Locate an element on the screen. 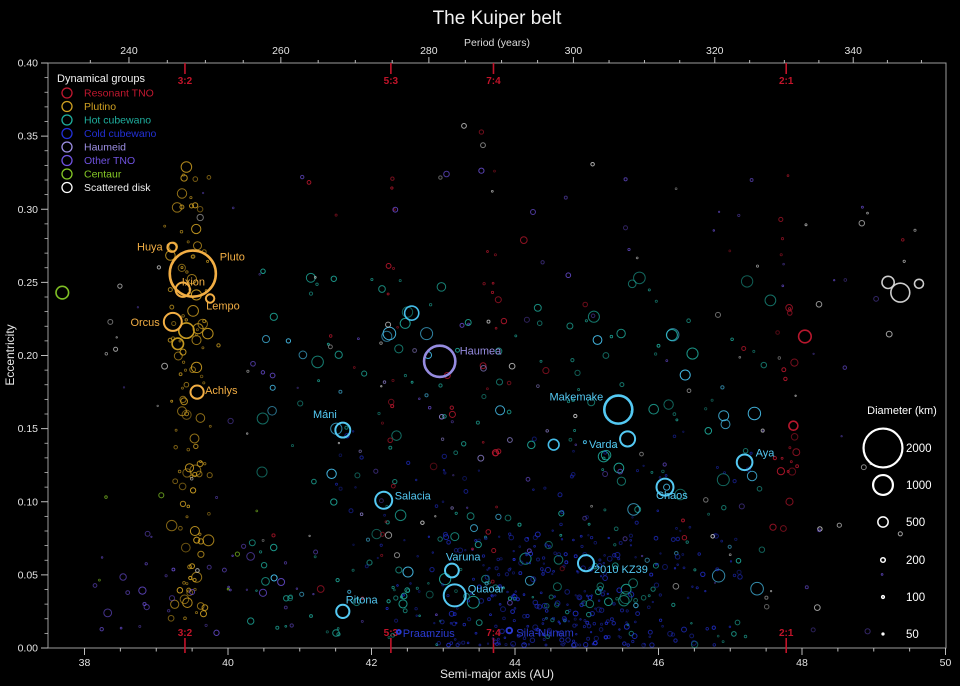 The image size is (960, 686). y-tick-label: 0.00 is located at coordinates (28, 649).